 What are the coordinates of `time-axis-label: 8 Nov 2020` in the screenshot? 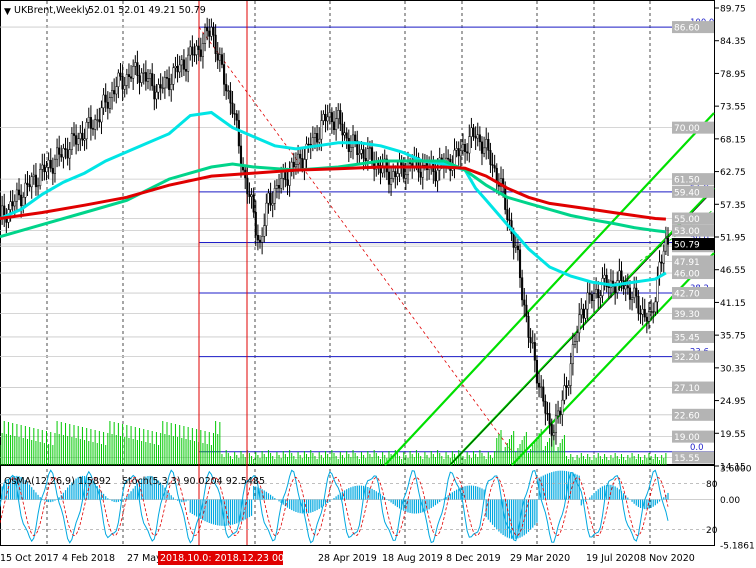 It's located at (667, 558).